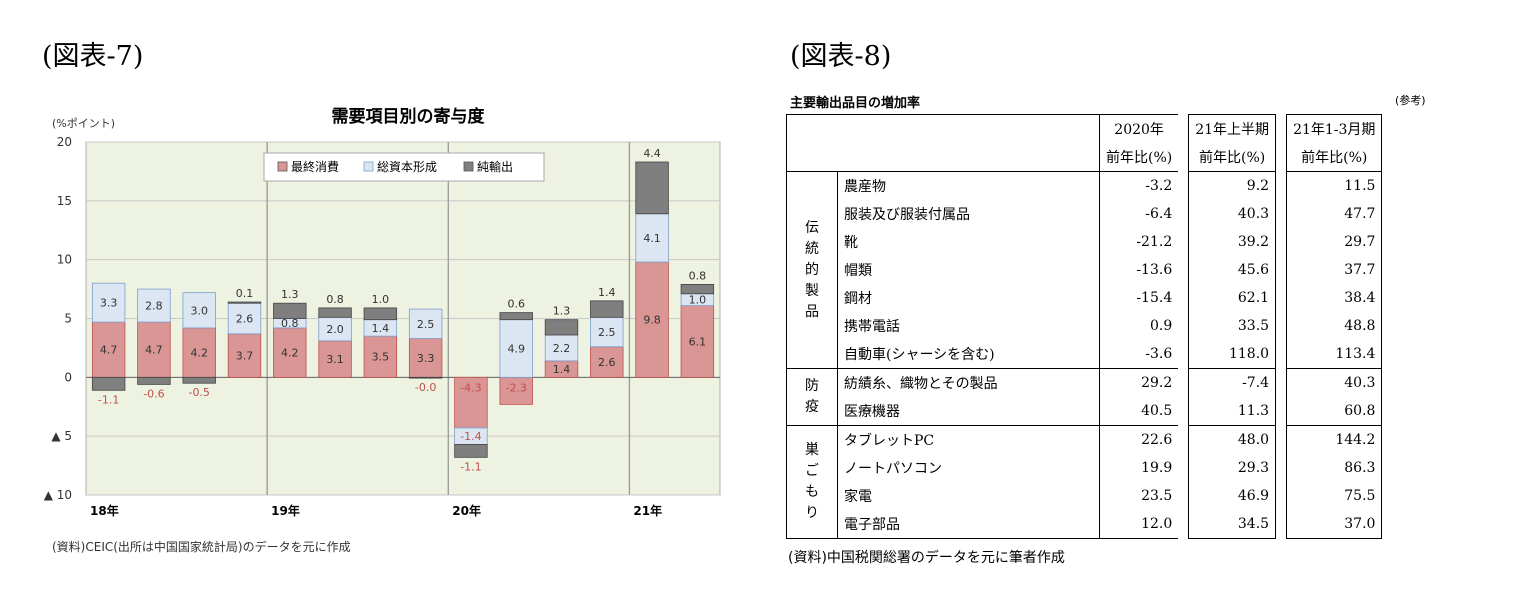 The height and width of the screenshot is (601, 1517). What do you see at coordinates (381, 299) in the screenshot?
I see `data-label: 1.0` at bounding box center [381, 299].